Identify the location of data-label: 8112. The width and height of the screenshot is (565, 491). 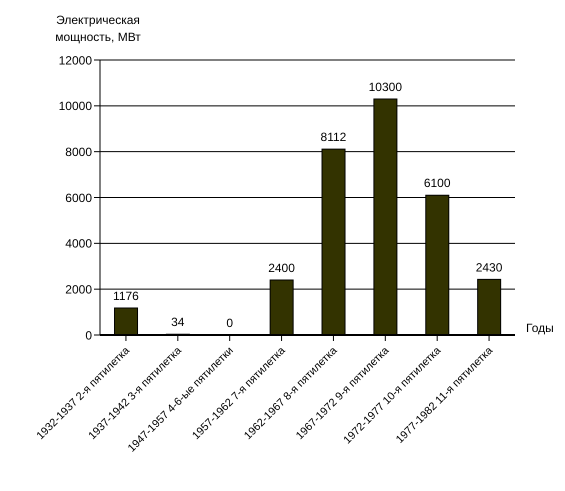
(333, 137).